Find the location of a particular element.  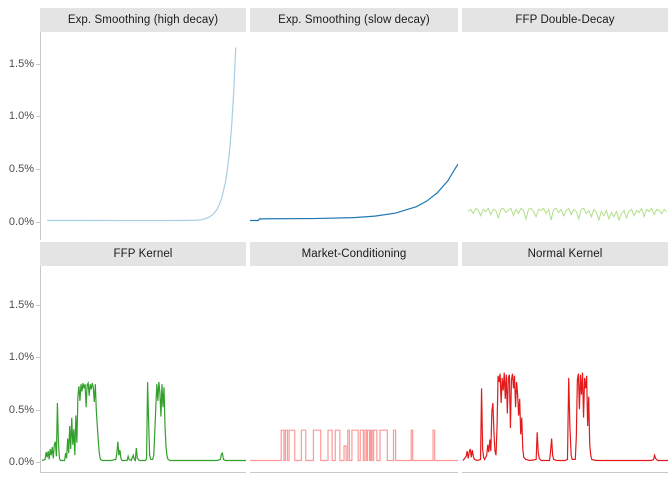

facet-header: FFP Double-Decay is located at coordinates (565, 20).